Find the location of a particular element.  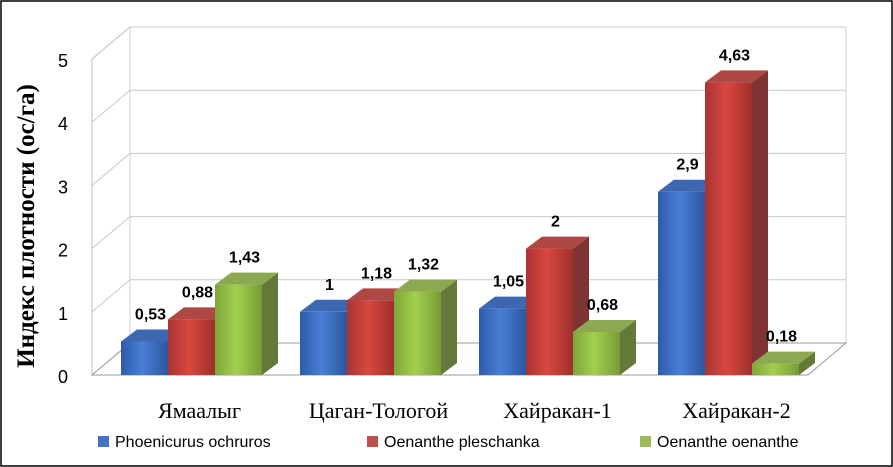

y-tick-label: 4 is located at coordinates (63, 124).